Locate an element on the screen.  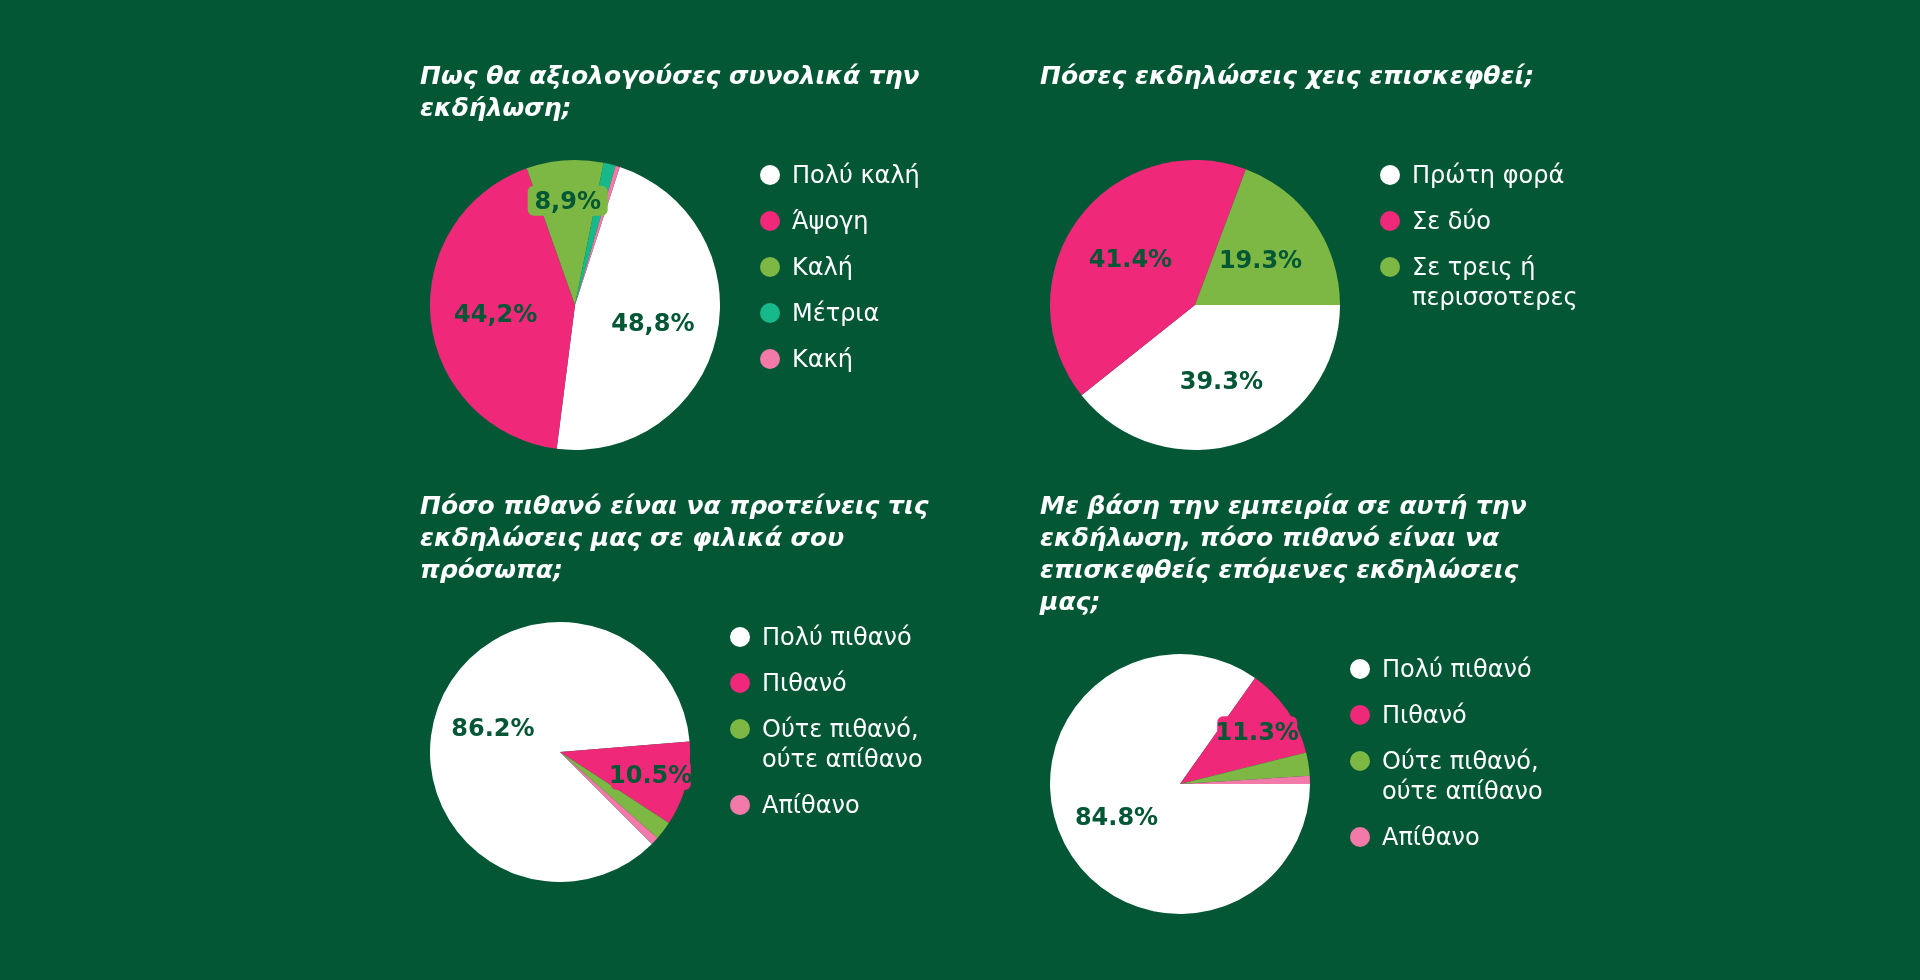
legend-label: Πολύ καλή is located at coordinates (856, 175).